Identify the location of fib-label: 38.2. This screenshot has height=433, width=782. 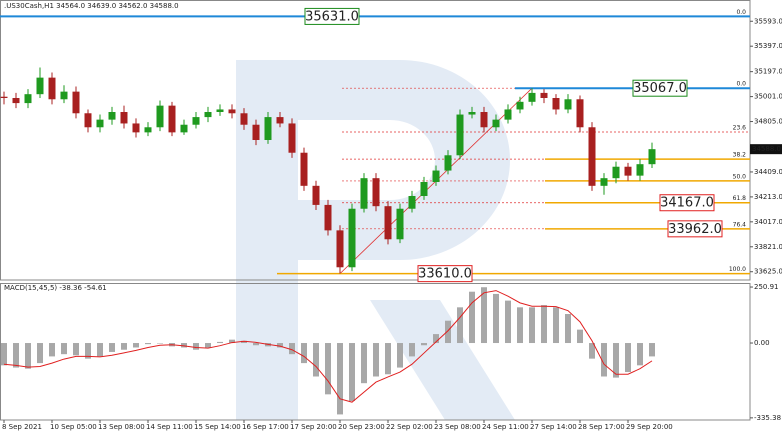
(740, 155).